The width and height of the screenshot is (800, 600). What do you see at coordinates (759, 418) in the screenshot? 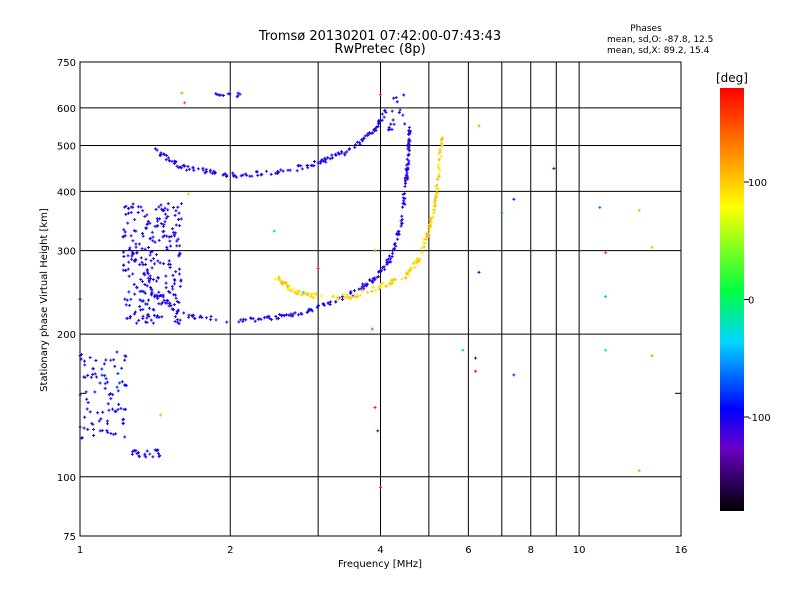
I see `colorbar-tick-label: -100` at bounding box center [759, 418].